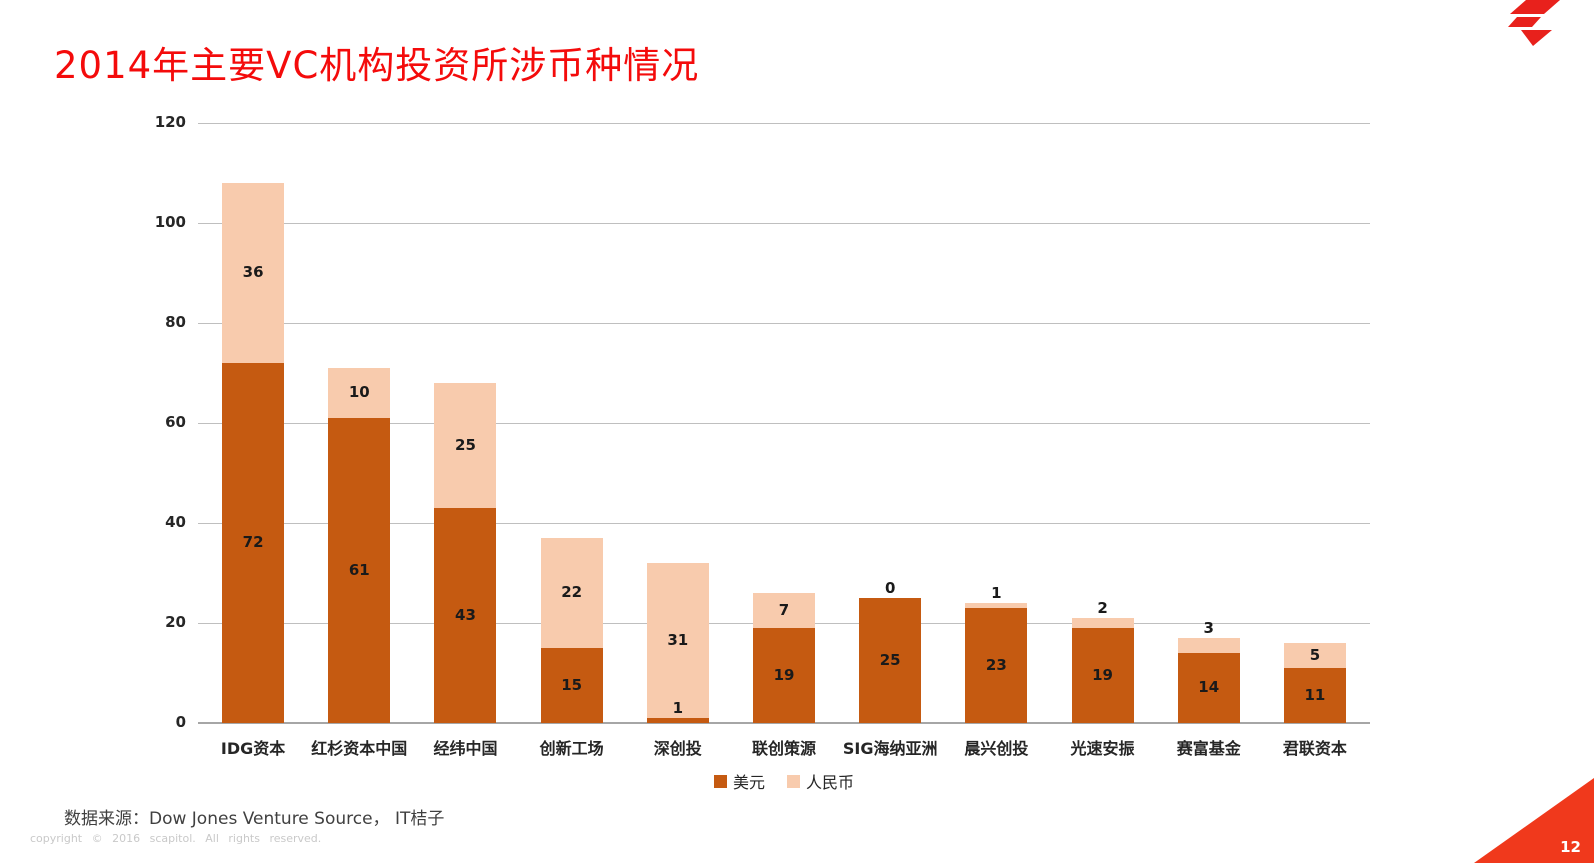 This screenshot has height=863, width=1594. I want to click on legend-item: 美元, so click(739, 781).